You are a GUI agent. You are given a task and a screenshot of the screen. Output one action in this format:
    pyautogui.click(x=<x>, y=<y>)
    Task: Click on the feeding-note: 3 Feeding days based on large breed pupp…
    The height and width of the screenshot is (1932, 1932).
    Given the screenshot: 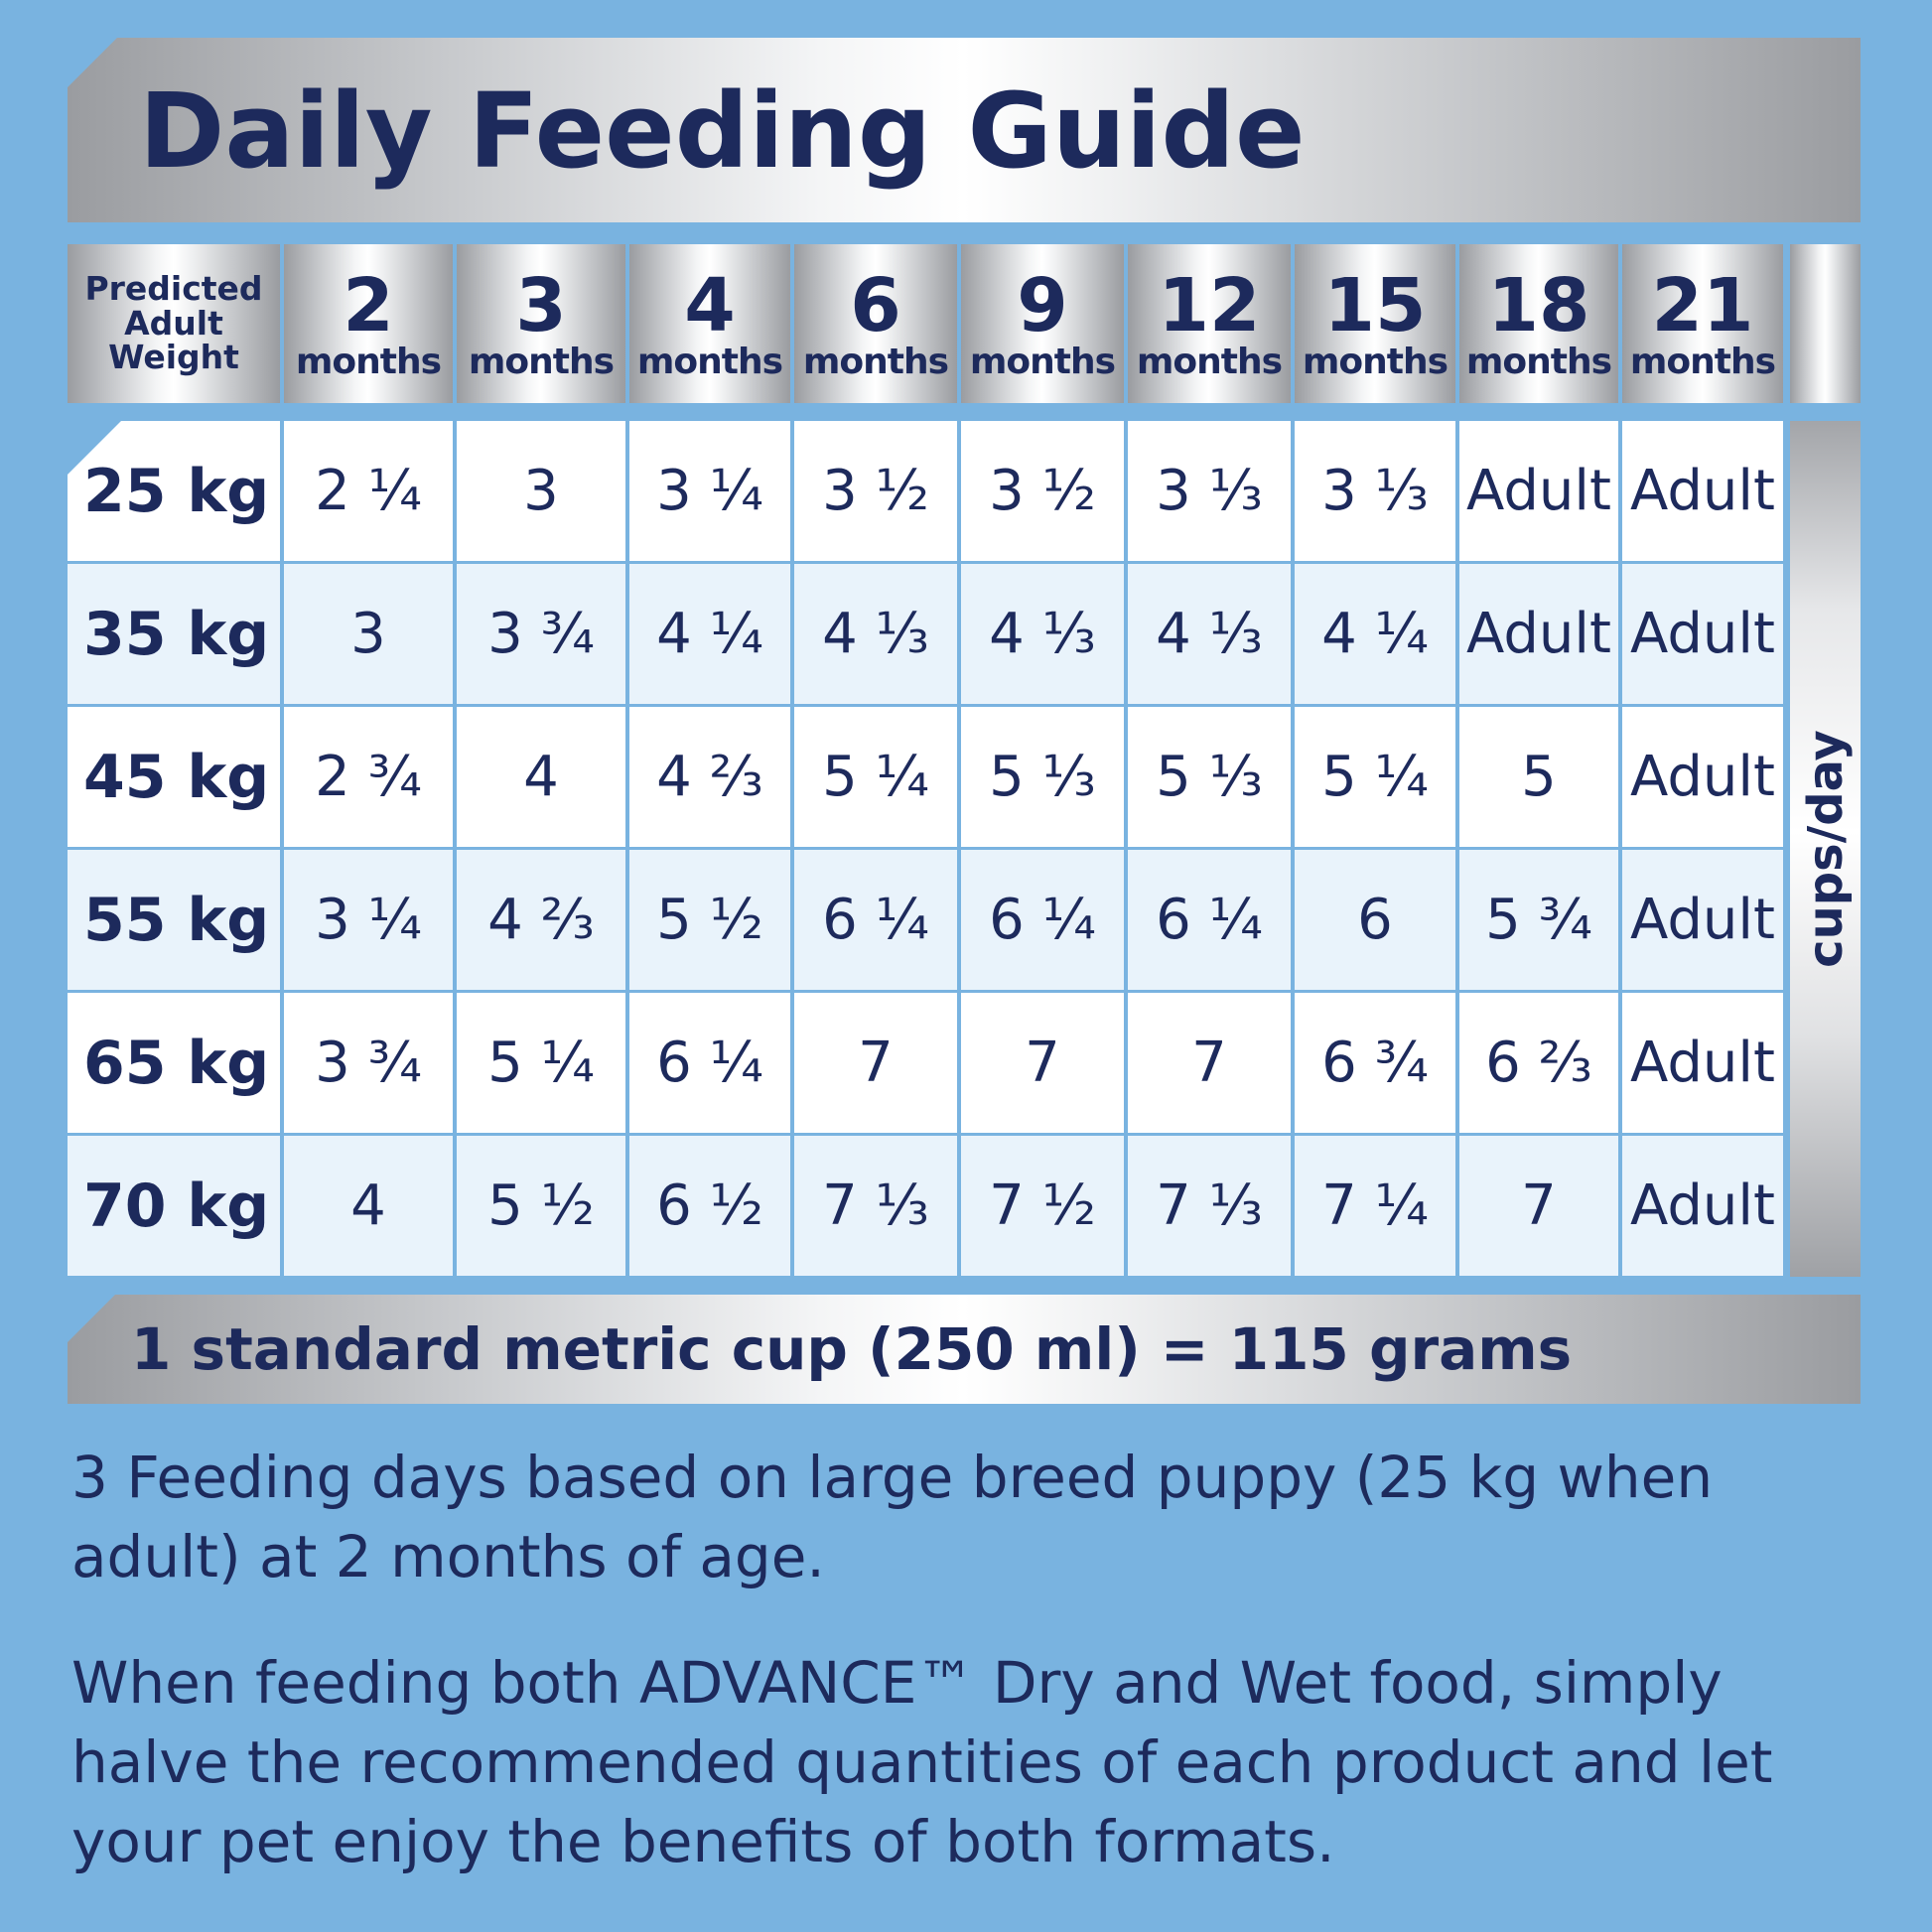 What is the action you would take?
    pyautogui.click(x=893, y=1517)
    